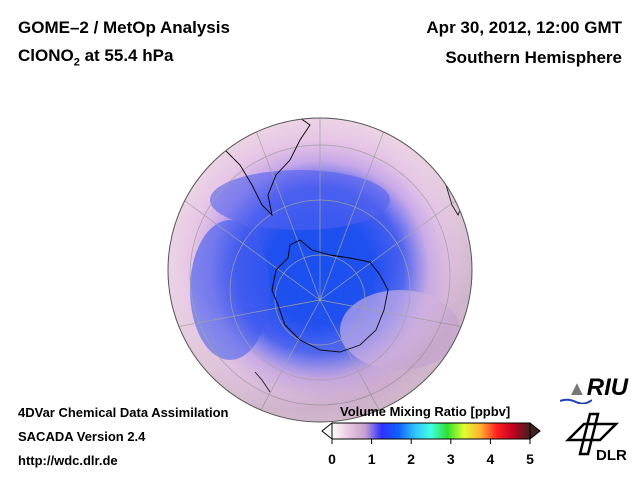  What do you see at coordinates (524, 27) in the screenshot?
I see `datetime: Apr 30, 2012, 12:00 GMT` at bounding box center [524, 27].